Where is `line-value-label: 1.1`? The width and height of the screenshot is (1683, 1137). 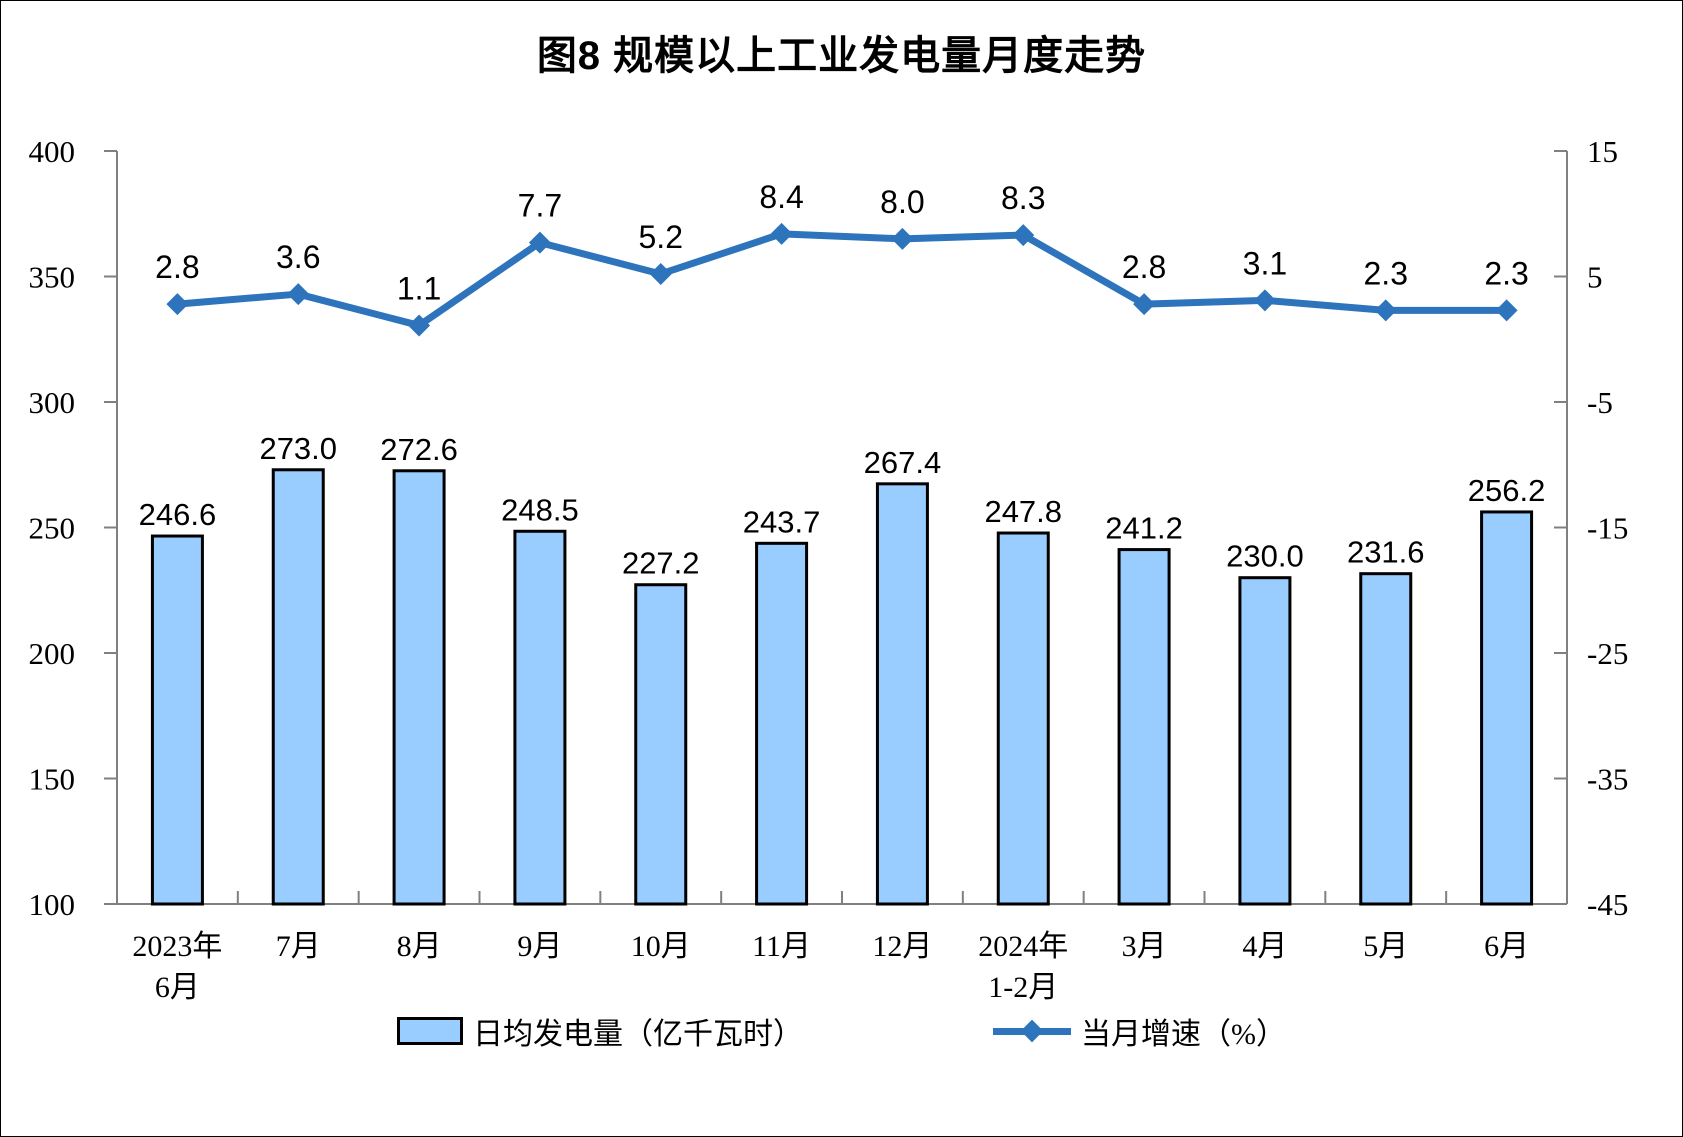 line-value-label: 1.1 is located at coordinates (419, 288).